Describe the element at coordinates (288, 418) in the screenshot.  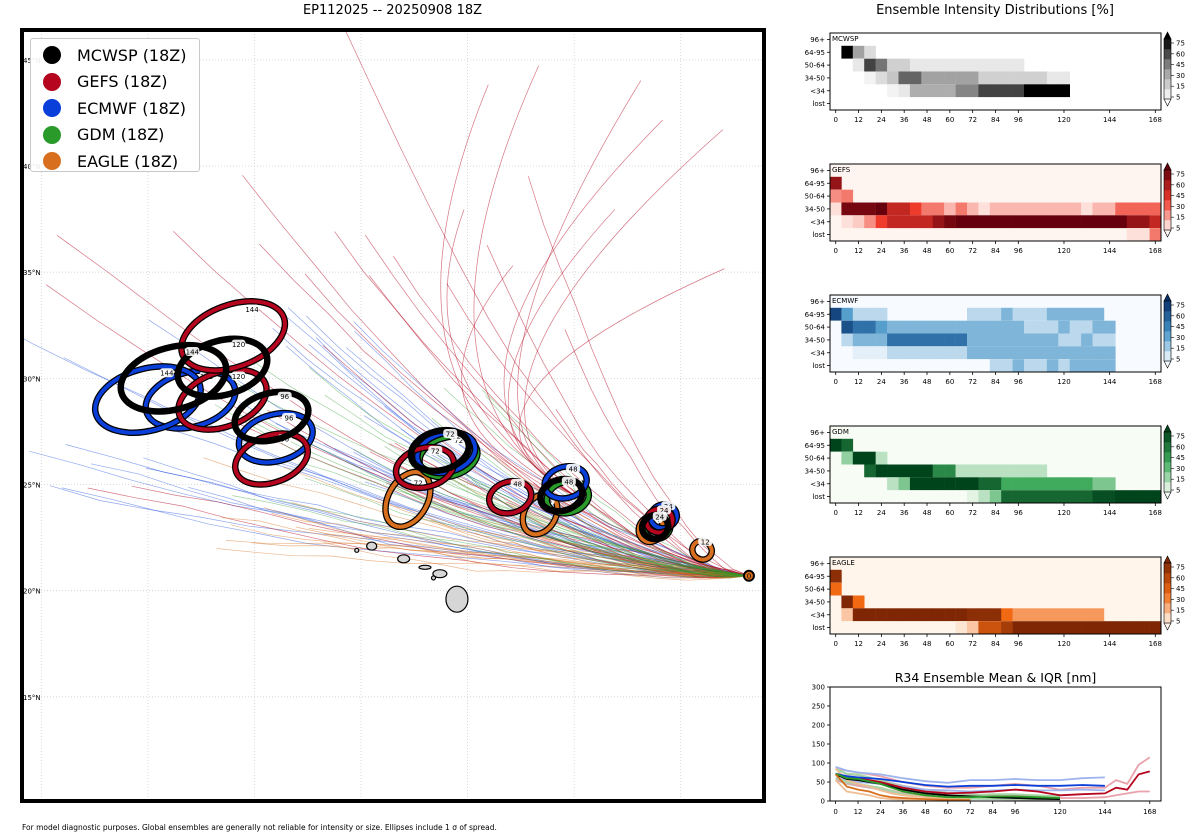
I see `lead-label: 96` at that location.